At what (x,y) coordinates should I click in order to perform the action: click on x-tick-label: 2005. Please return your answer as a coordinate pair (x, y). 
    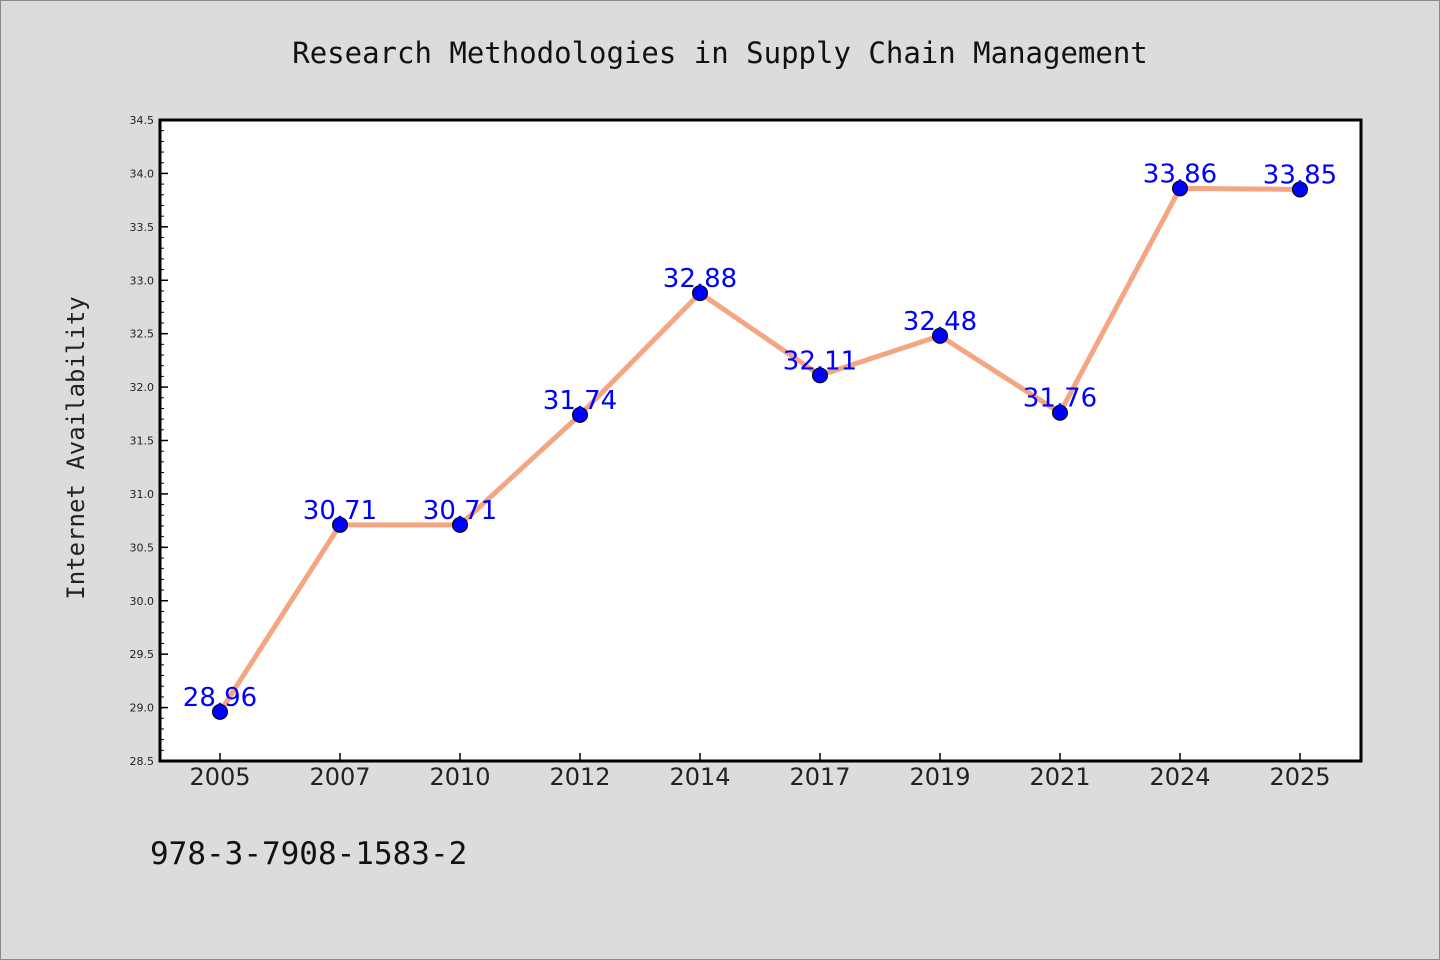
    Looking at the image, I should click on (219, 777).